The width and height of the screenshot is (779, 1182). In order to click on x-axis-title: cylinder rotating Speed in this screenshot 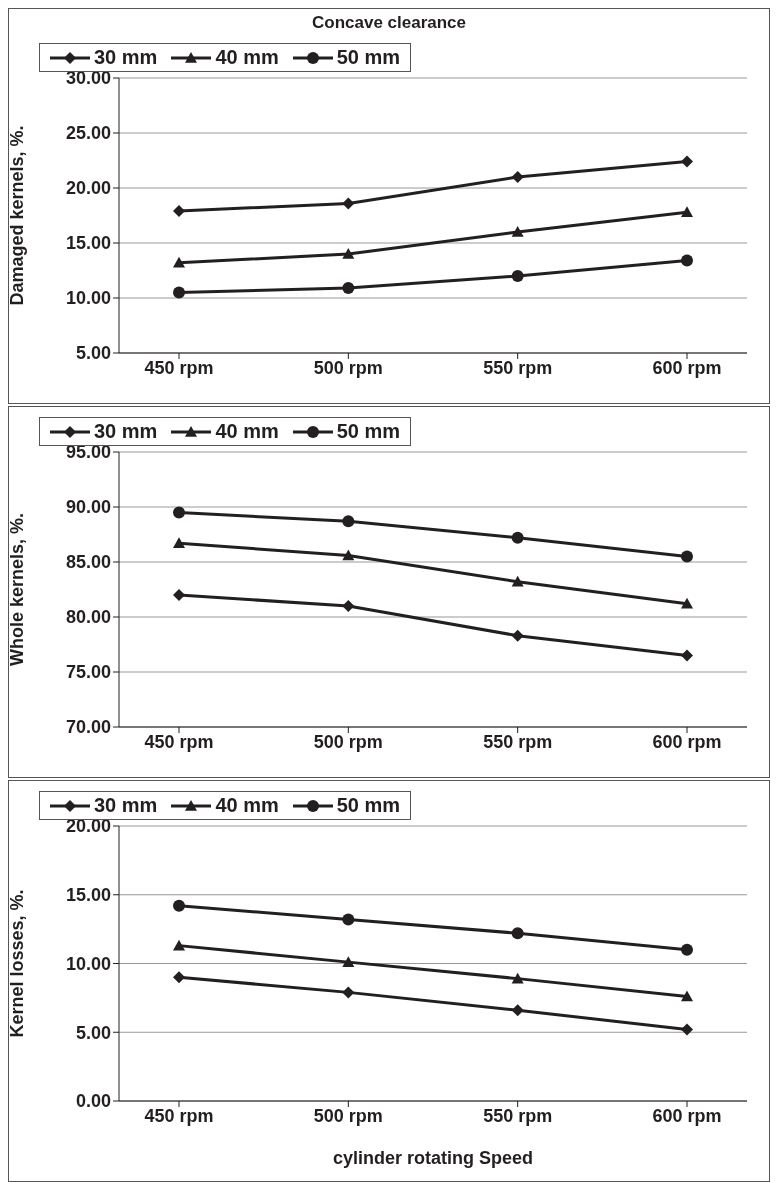, I will do `click(433, 1157)`.